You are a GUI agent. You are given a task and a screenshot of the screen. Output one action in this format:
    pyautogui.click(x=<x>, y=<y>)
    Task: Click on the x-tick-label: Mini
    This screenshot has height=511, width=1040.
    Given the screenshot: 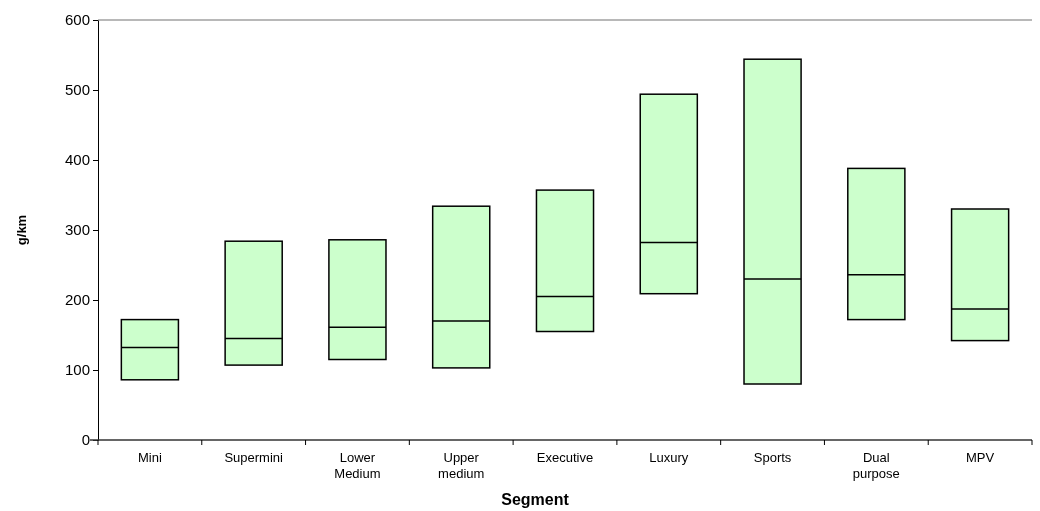 What is the action you would take?
    pyautogui.click(x=149, y=457)
    